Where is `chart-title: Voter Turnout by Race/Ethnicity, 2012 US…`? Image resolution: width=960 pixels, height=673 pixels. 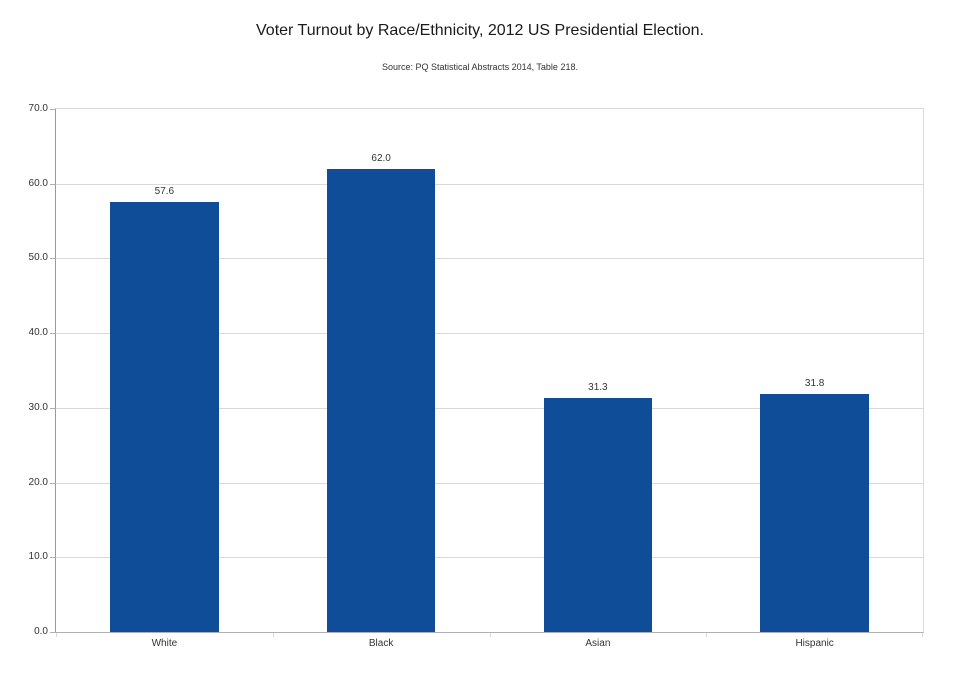 chart-title: Voter Turnout by Race/Ethnicity, 2012 US… is located at coordinates (480, 30).